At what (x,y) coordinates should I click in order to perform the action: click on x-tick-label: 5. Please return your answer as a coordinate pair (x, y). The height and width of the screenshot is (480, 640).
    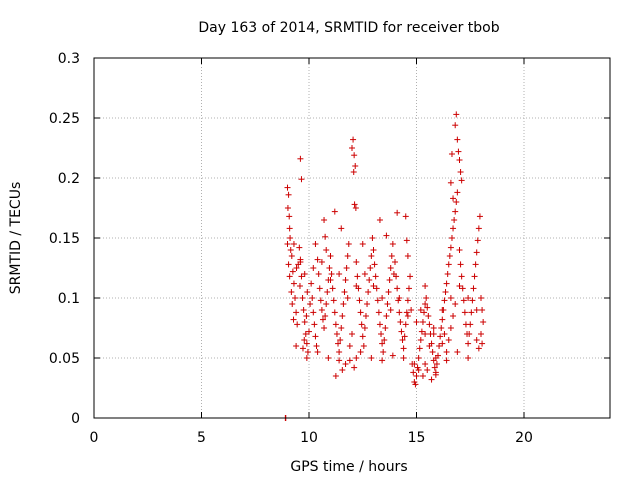
    Looking at the image, I should click on (201, 438).